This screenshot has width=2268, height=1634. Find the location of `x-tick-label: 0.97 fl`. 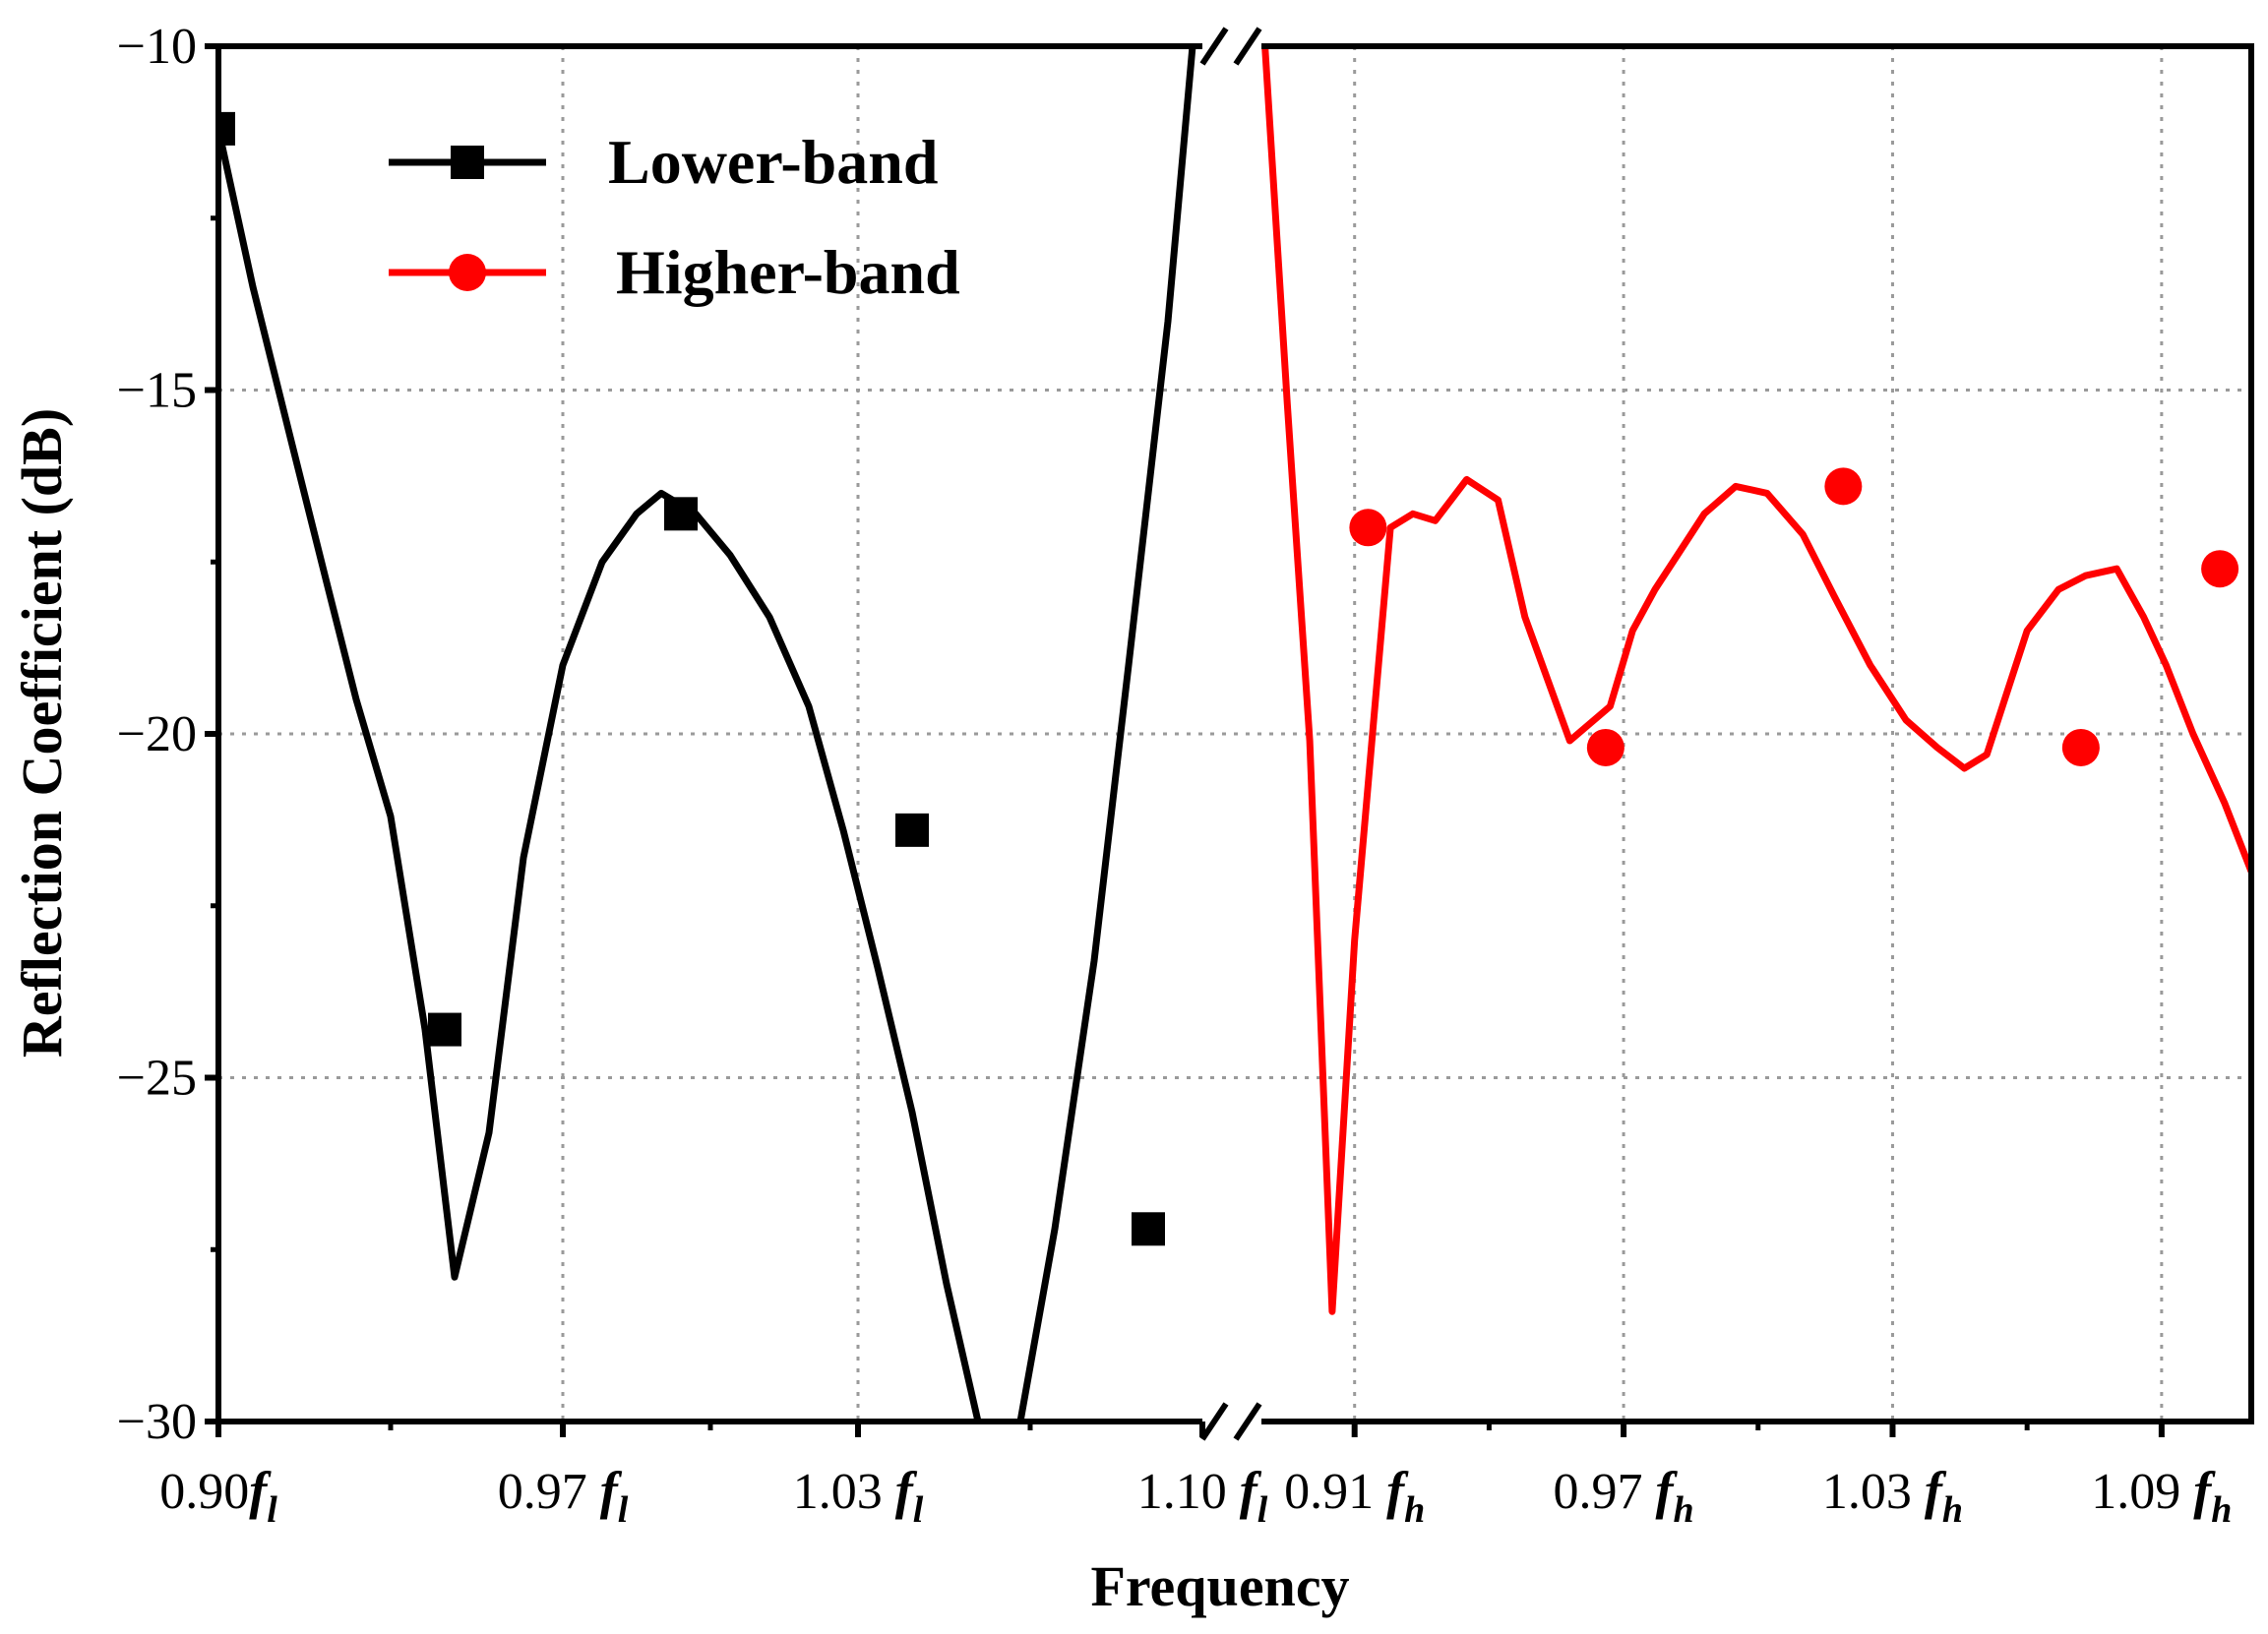

x-tick-label: 0.97 fl is located at coordinates (563, 1496).